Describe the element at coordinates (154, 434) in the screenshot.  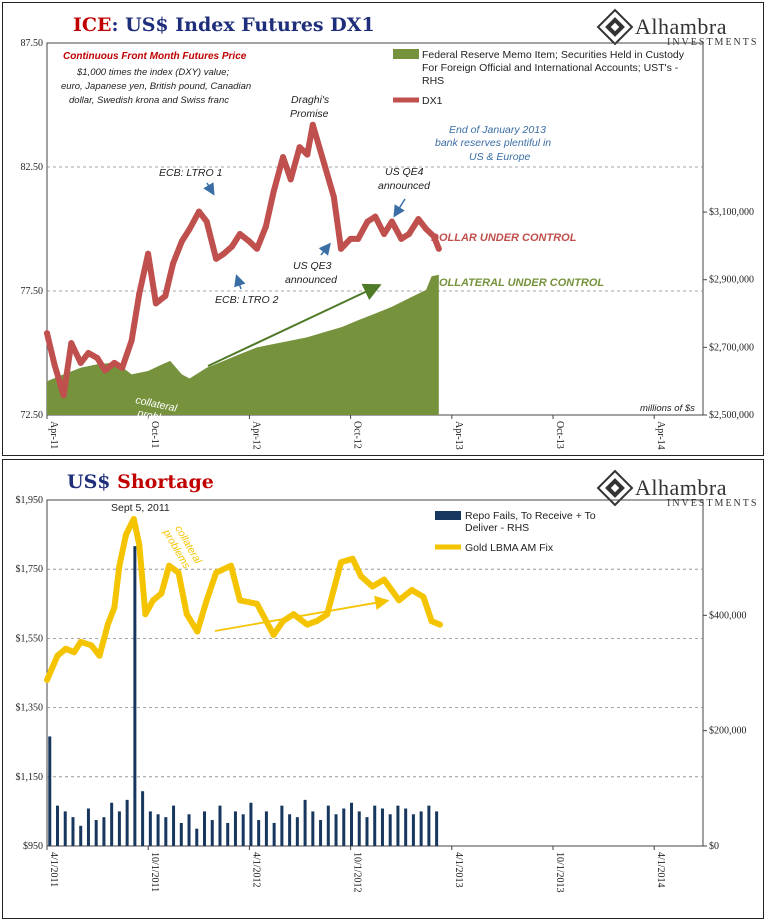
I see `x-tick: Oct-11` at that location.